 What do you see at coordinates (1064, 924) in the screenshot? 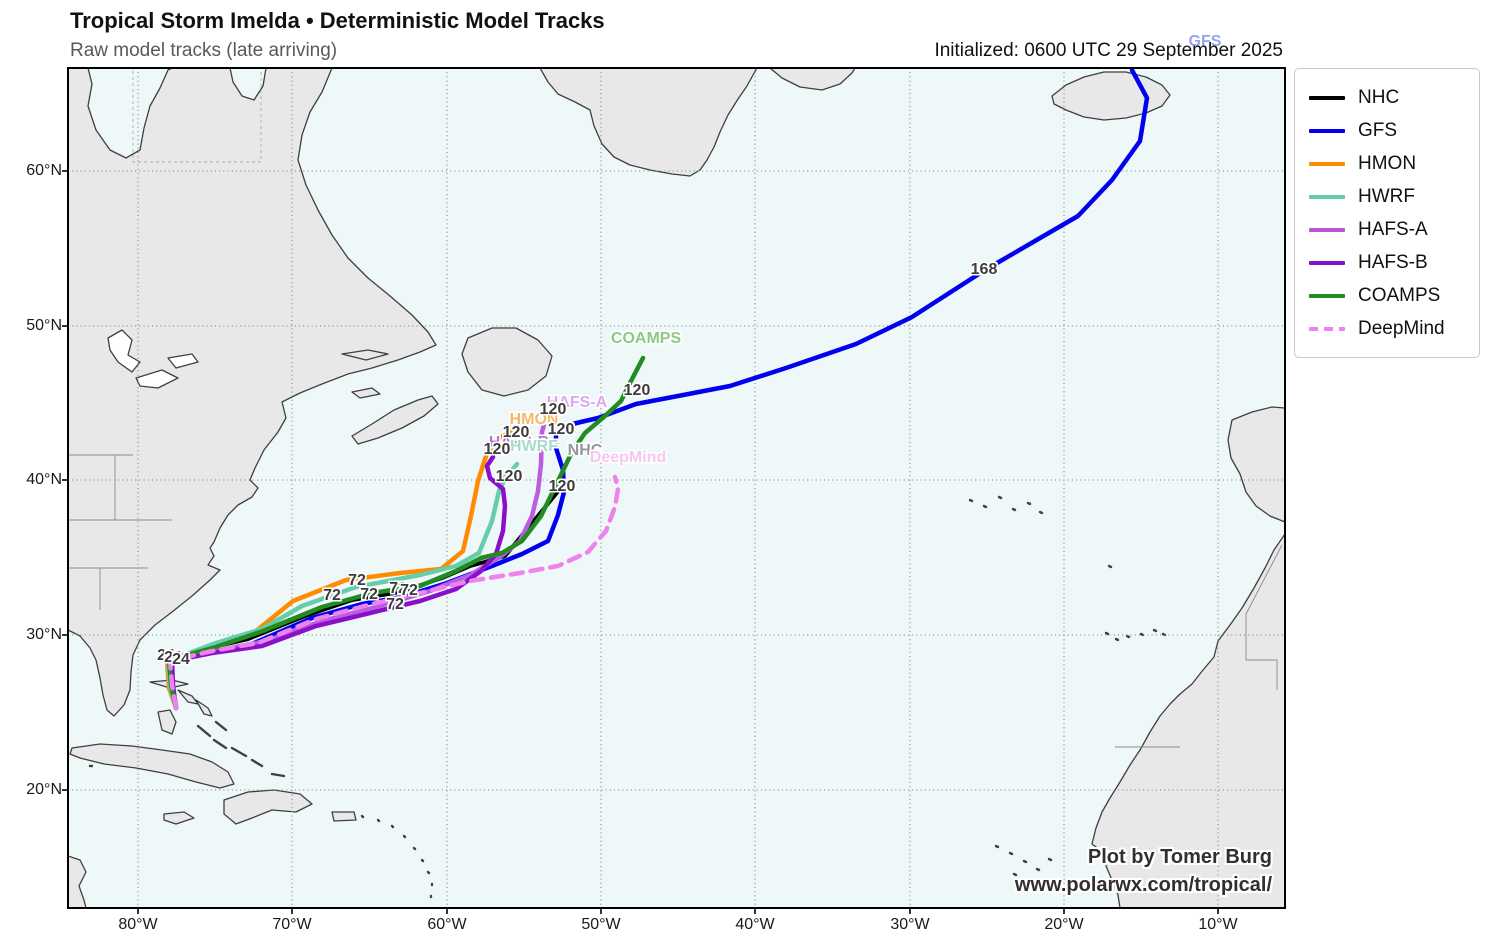
I see `x-tick-label: 20°W` at bounding box center [1064, 924].